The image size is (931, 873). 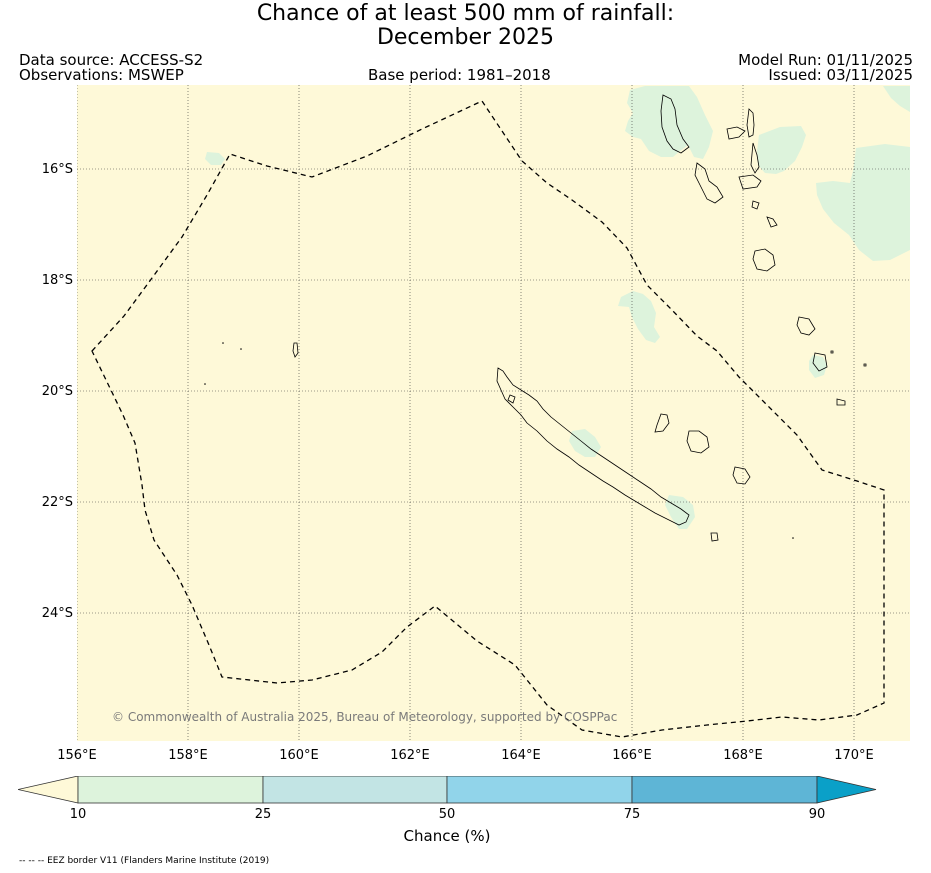 What do you see at coordinates (841, 402) in the screenshot?
I see `aneityum` at bounding box center [841, 402].